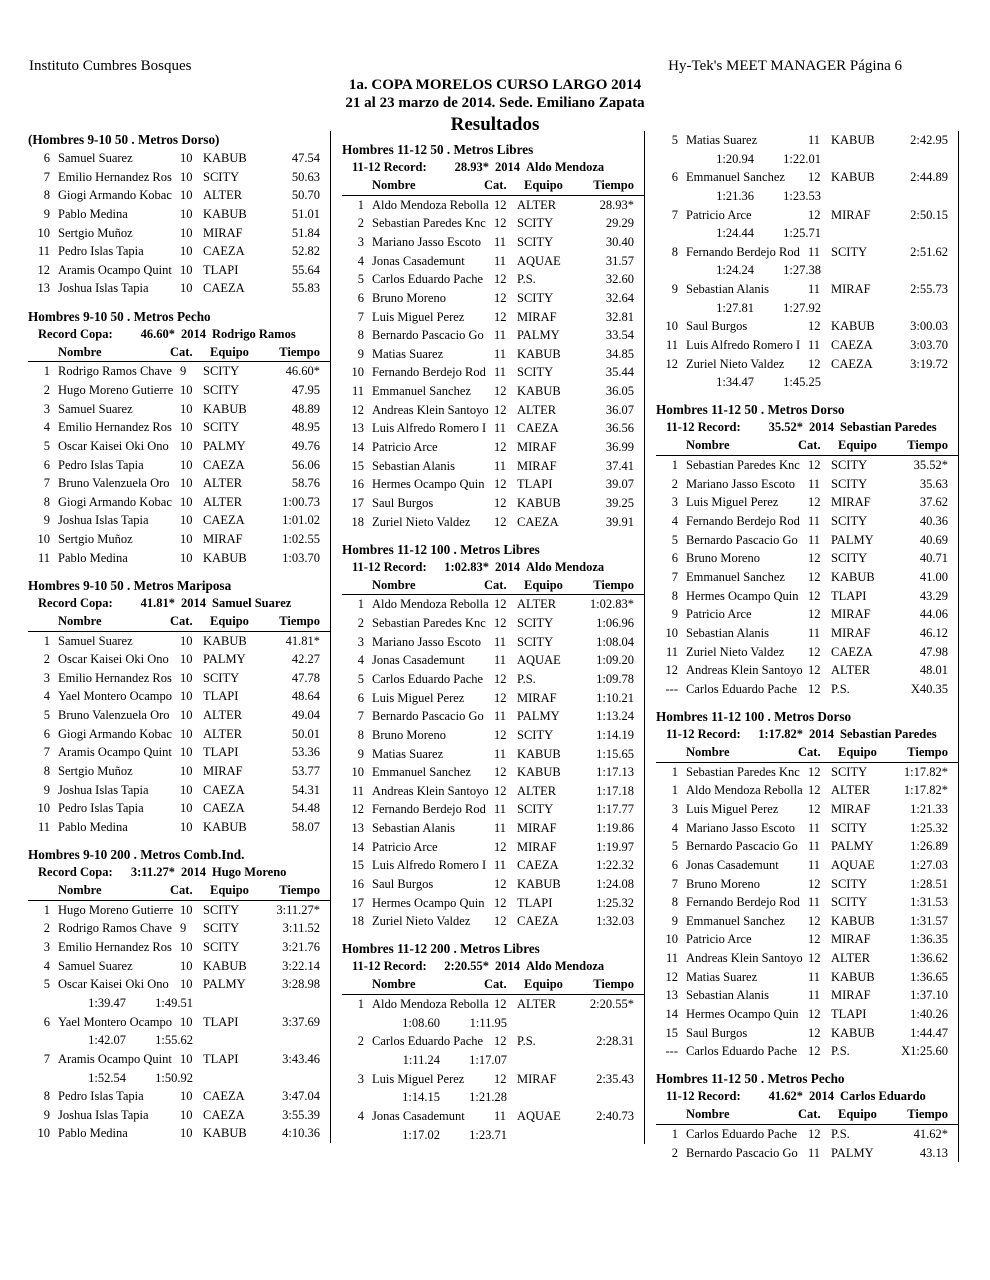 This screenshot has height=1280, width=990. I want to click on swimmer-name: Sebastian Alanis, so click(727, 632).